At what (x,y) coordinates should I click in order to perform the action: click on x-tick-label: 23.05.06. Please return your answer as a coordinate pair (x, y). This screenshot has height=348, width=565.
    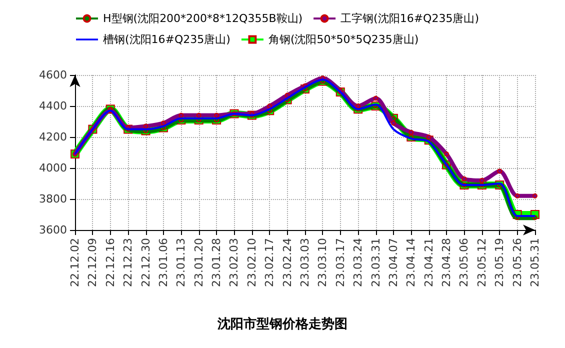
    Looking at the image, I should click on (464, 262).